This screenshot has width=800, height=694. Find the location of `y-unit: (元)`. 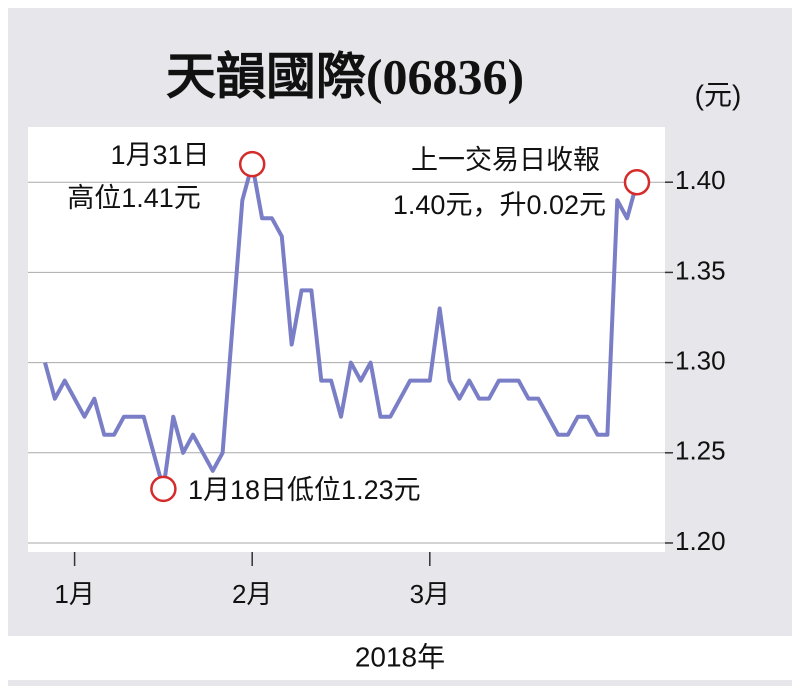

y-unit: (元) is located at coordinates (718, 94).